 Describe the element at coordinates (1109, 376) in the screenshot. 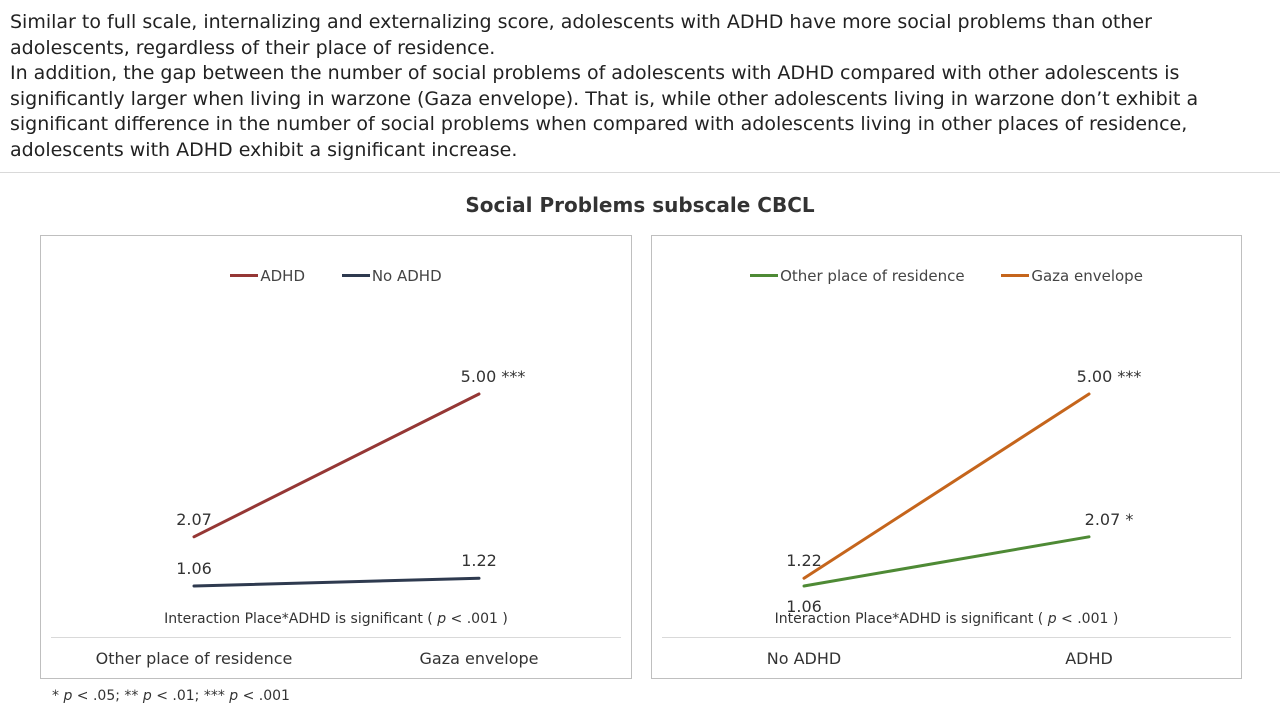

I see `data-label-right-gaza-envelope-1: 5.00 ***` at that location.